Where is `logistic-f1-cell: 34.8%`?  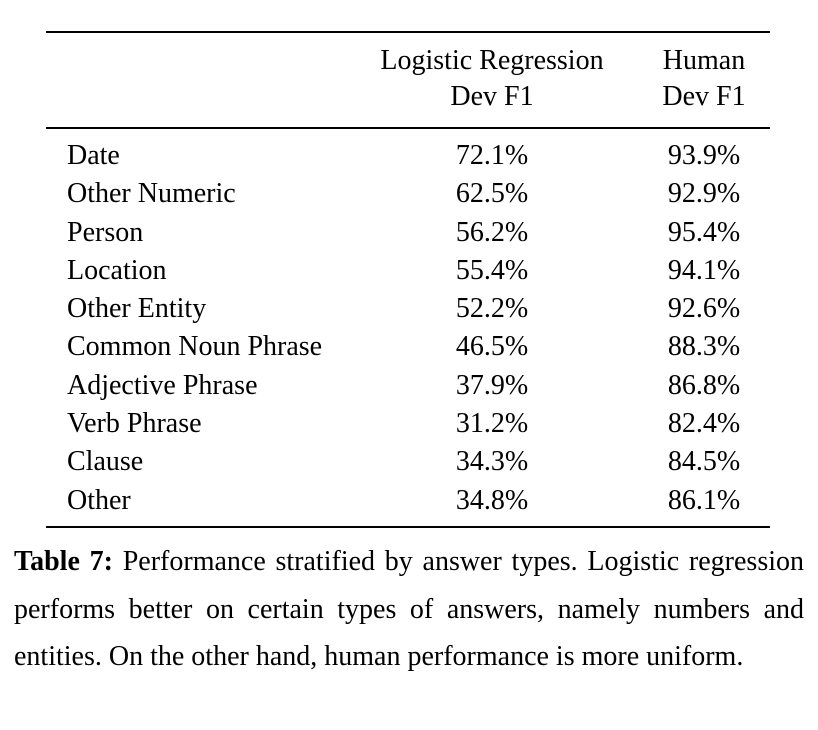 logistic-f1-cell: 34.8% is located at coordinates (492, 500).